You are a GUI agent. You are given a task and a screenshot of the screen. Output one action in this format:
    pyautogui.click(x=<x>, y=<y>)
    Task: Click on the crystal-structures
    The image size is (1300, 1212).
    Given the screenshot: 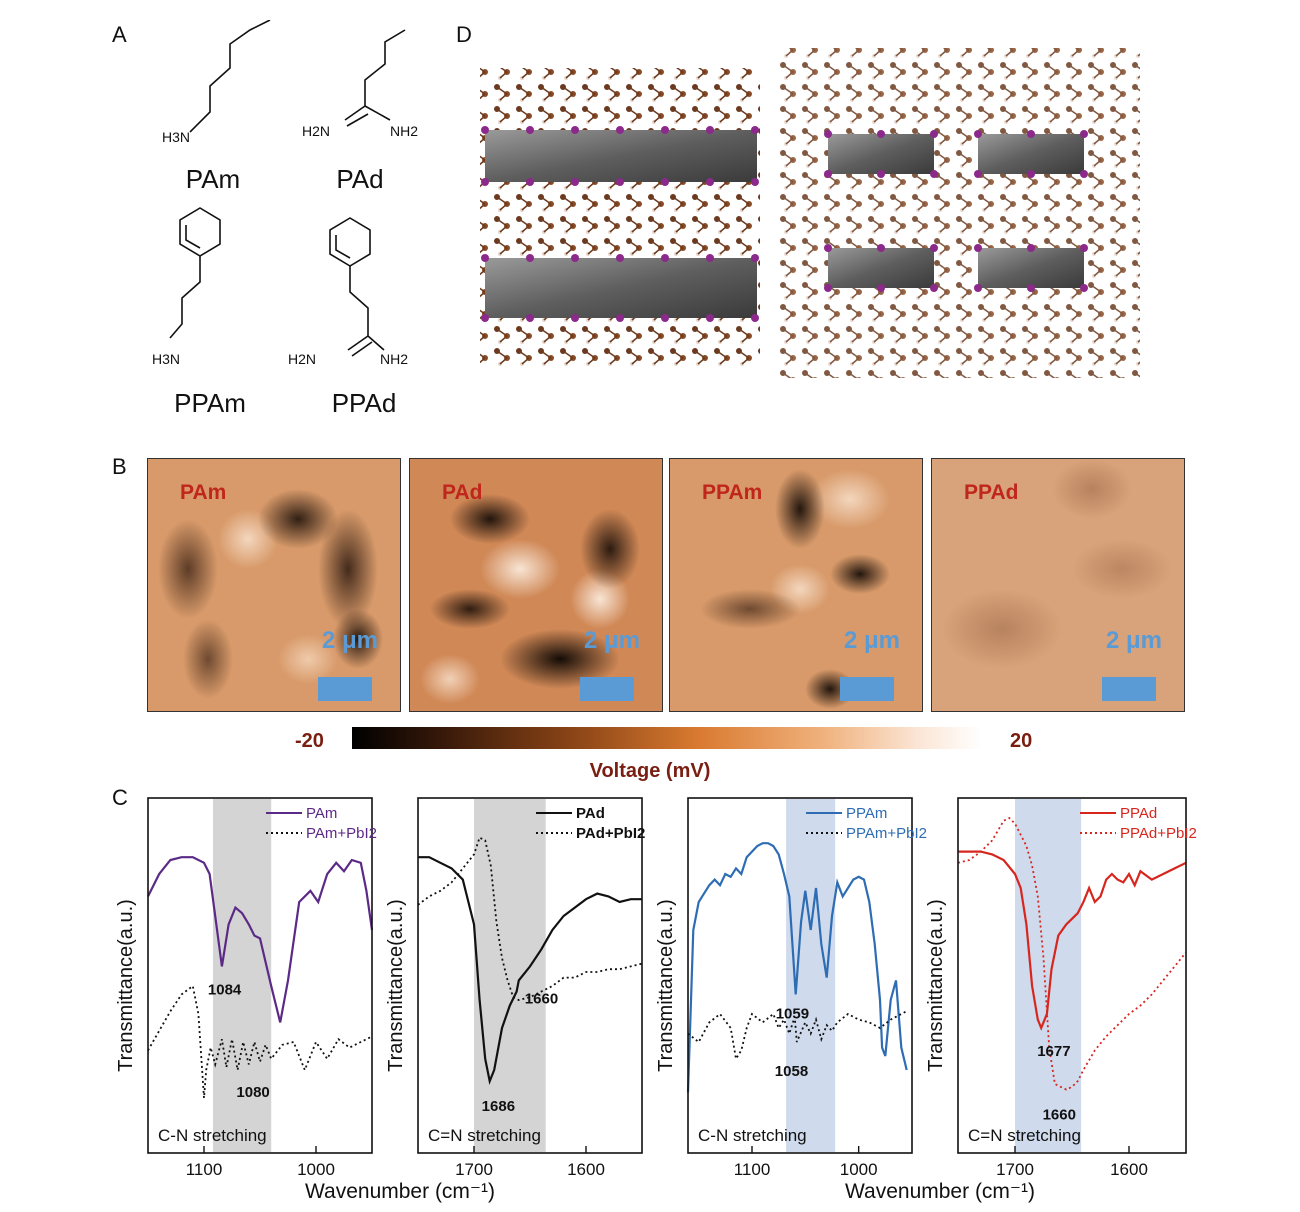 What is the action you would take?
    pyautogui.click(x=810, y=213)
    